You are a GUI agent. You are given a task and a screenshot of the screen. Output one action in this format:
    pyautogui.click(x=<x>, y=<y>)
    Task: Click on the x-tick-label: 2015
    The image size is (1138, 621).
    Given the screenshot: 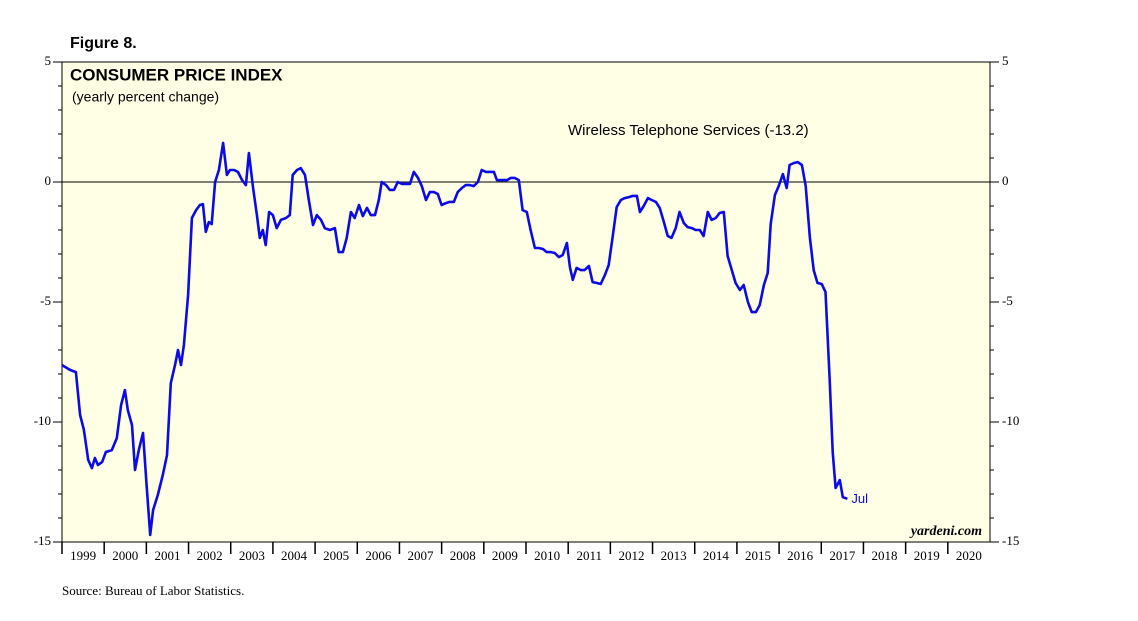 What is the action you would take?
    pyautogui.click(x=758, y=555)
    